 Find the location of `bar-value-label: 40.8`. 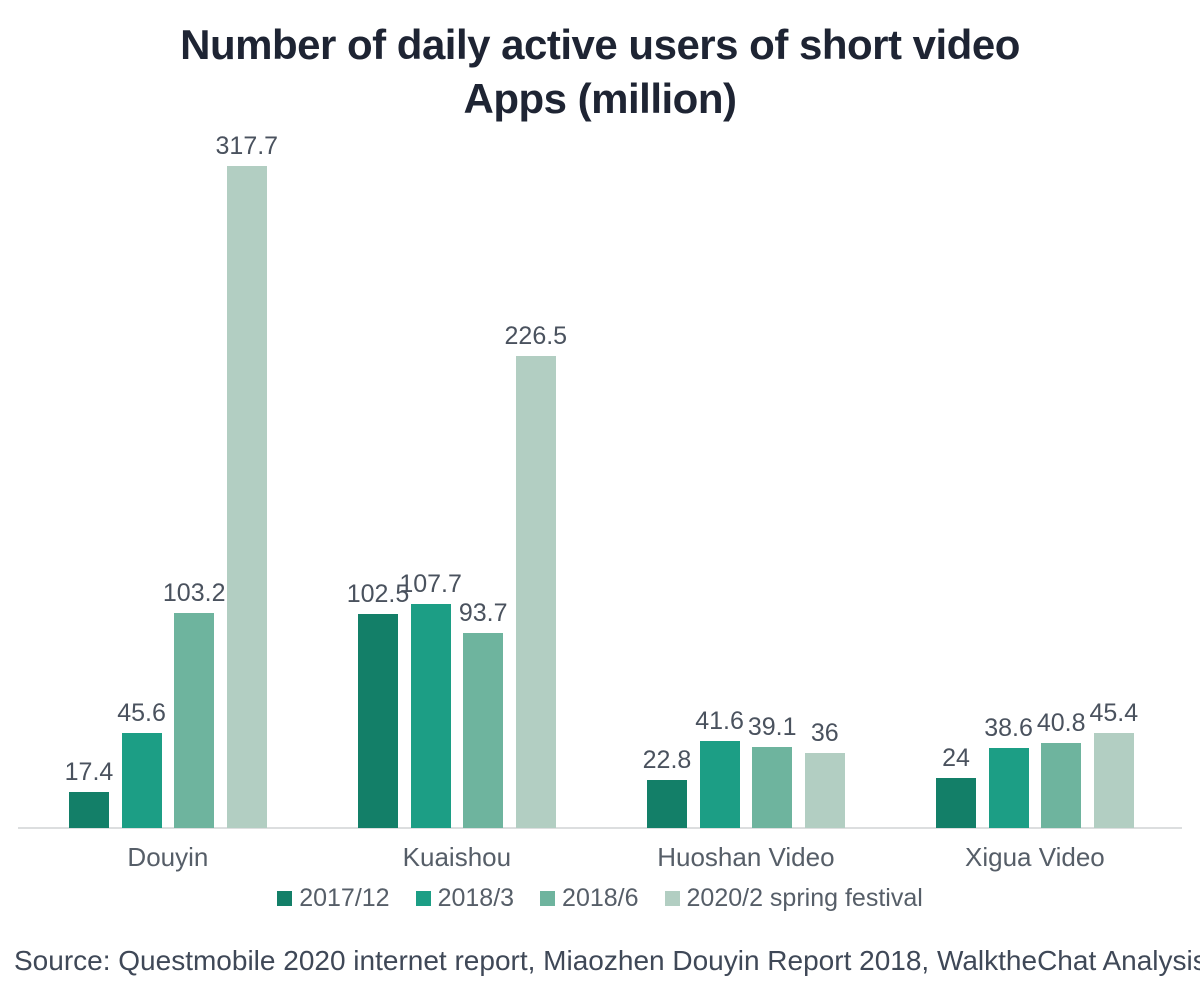

bar-value-label: 40.8 is located at coordinates (1061, 722).